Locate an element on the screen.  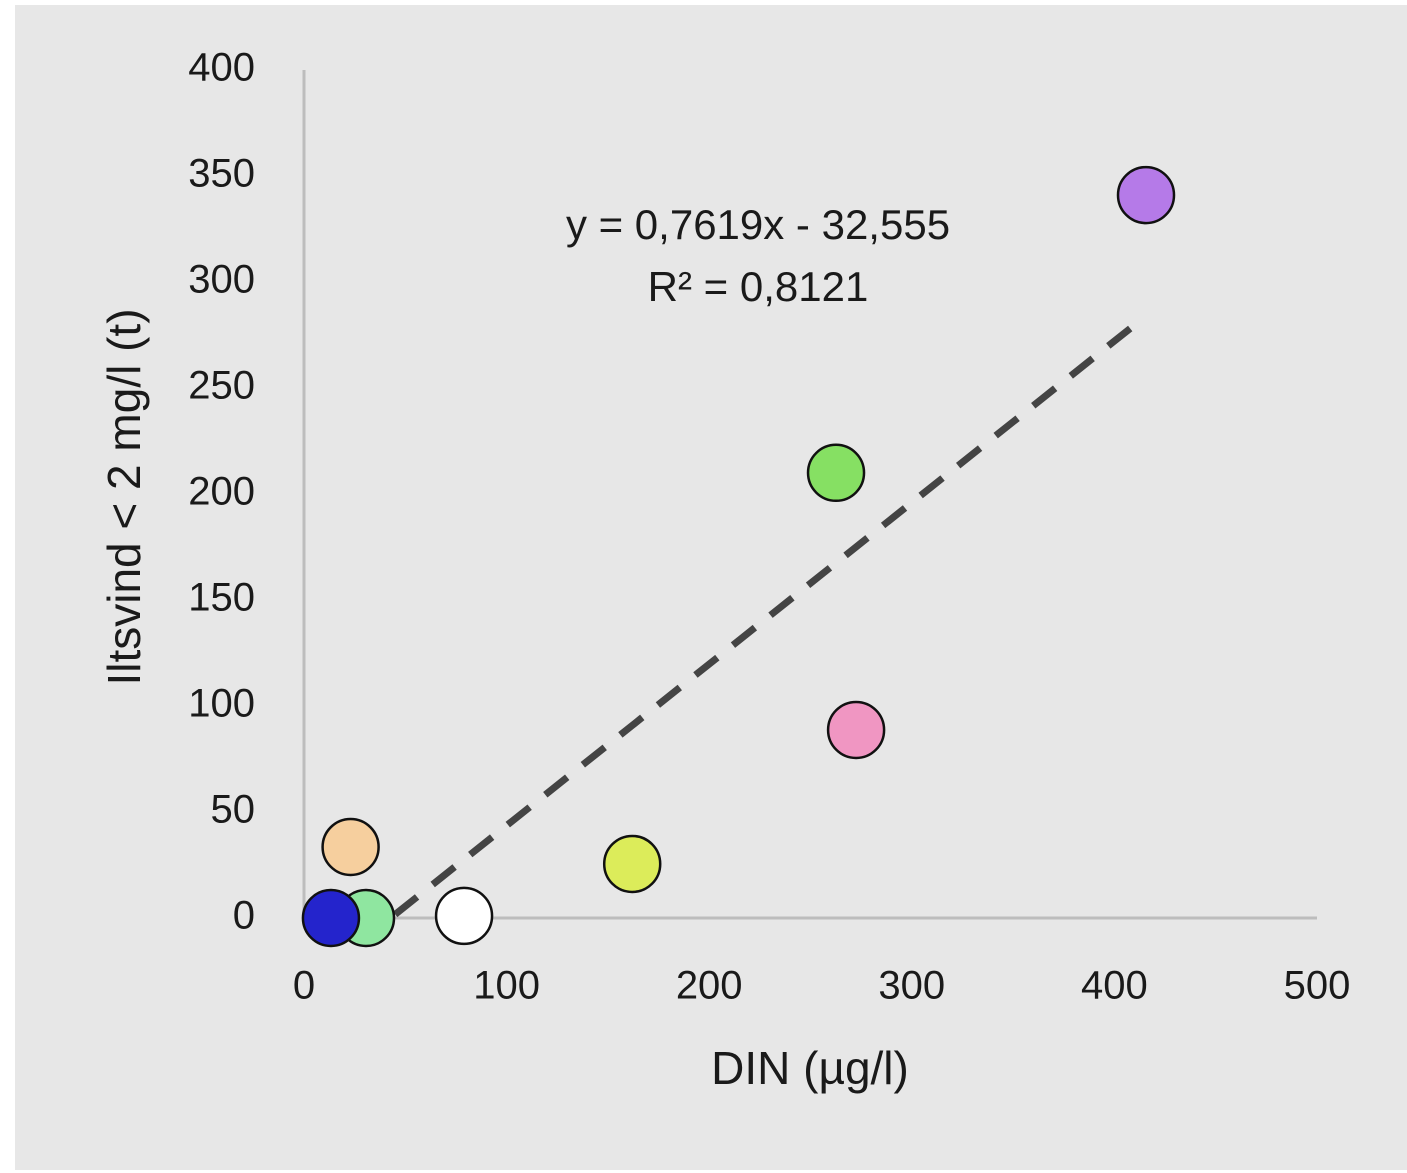
x-tick-label: 500 is located at coordinates (1317, 986).